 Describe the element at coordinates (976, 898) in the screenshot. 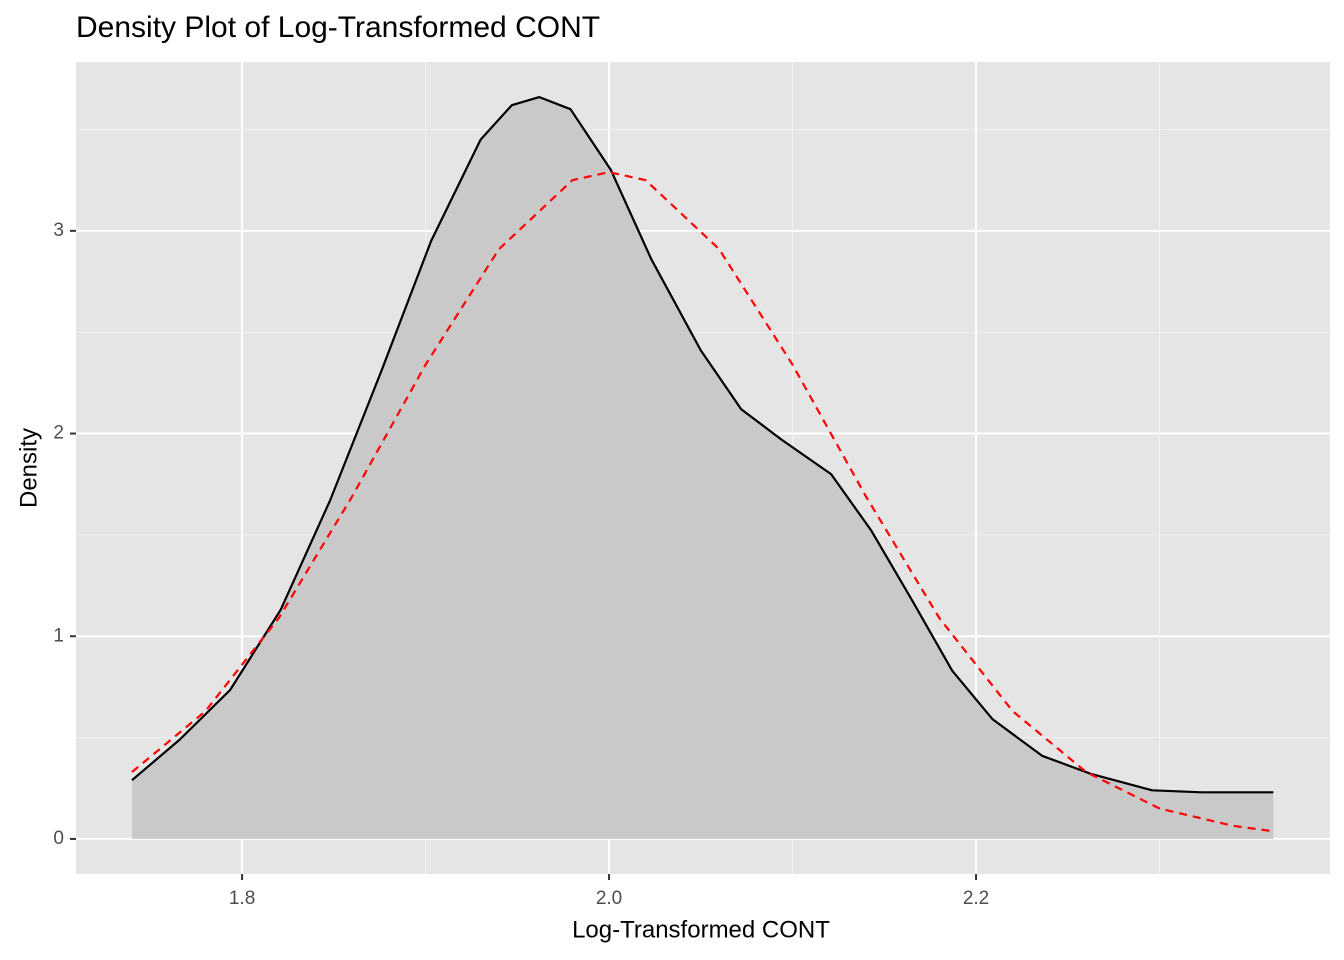

I see `x-tick-label: 2.2` at that location.